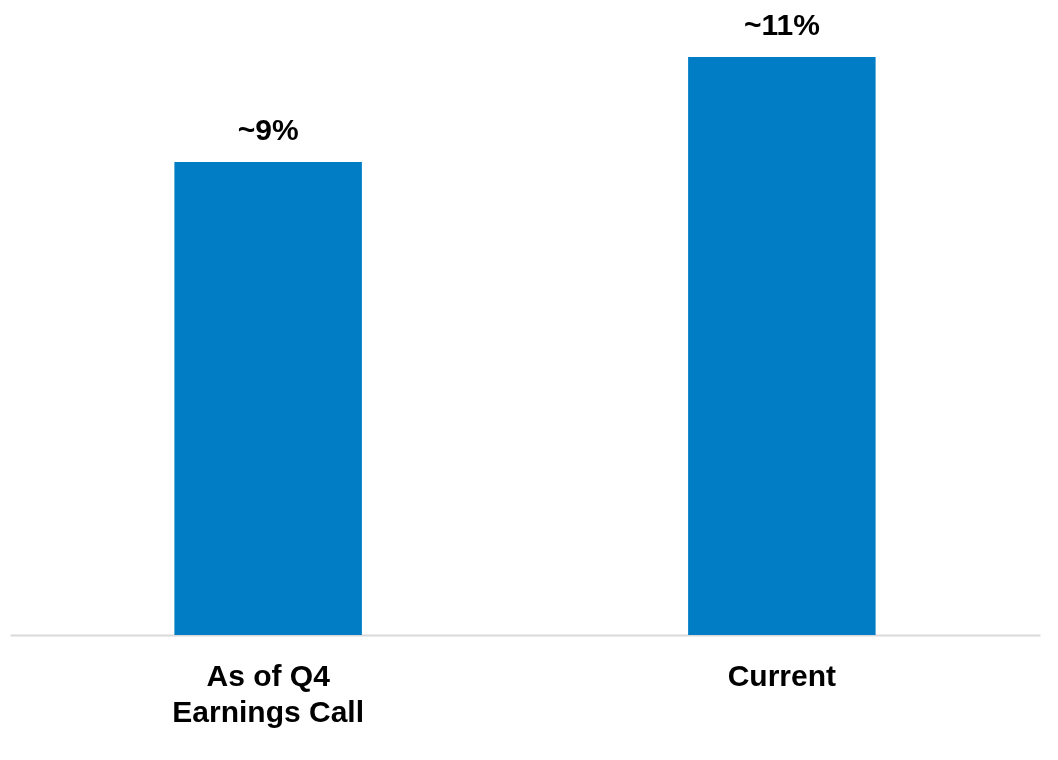 This screenshot has height=760, width=1058. Describe the element at coordinates (782, 675) in the screenshot. I see `x-tick-label: Current` at that location.